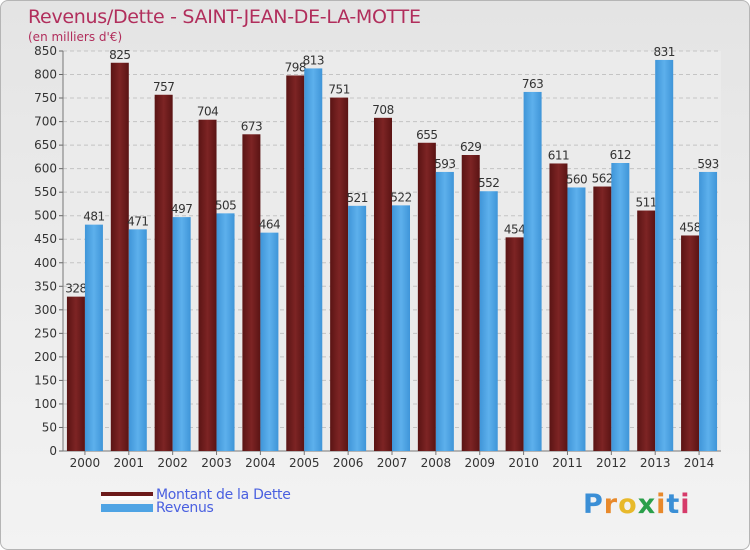 The image size is (750, 550). What do you see at coordinates (49, 427) in the screenshot?
I see `y-tick-label: 50` at bounding box center [49, 427].